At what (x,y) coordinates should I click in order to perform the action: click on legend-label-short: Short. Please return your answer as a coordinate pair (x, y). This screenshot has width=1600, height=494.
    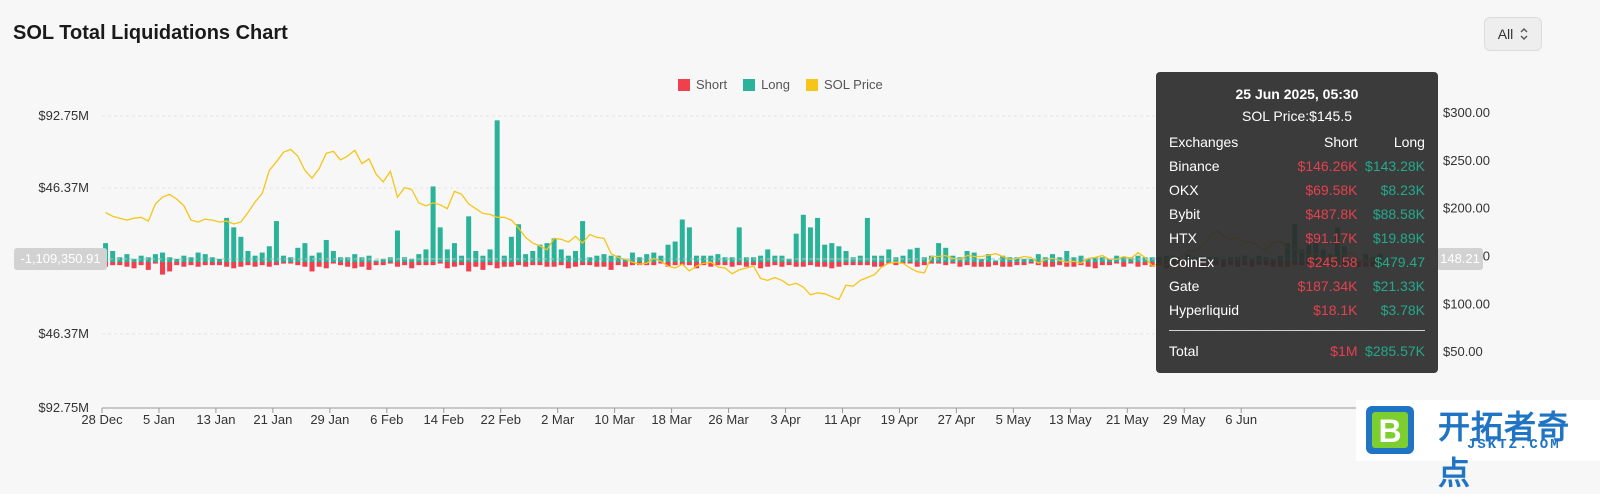
    Looking at the image, I should click on (712, 84).